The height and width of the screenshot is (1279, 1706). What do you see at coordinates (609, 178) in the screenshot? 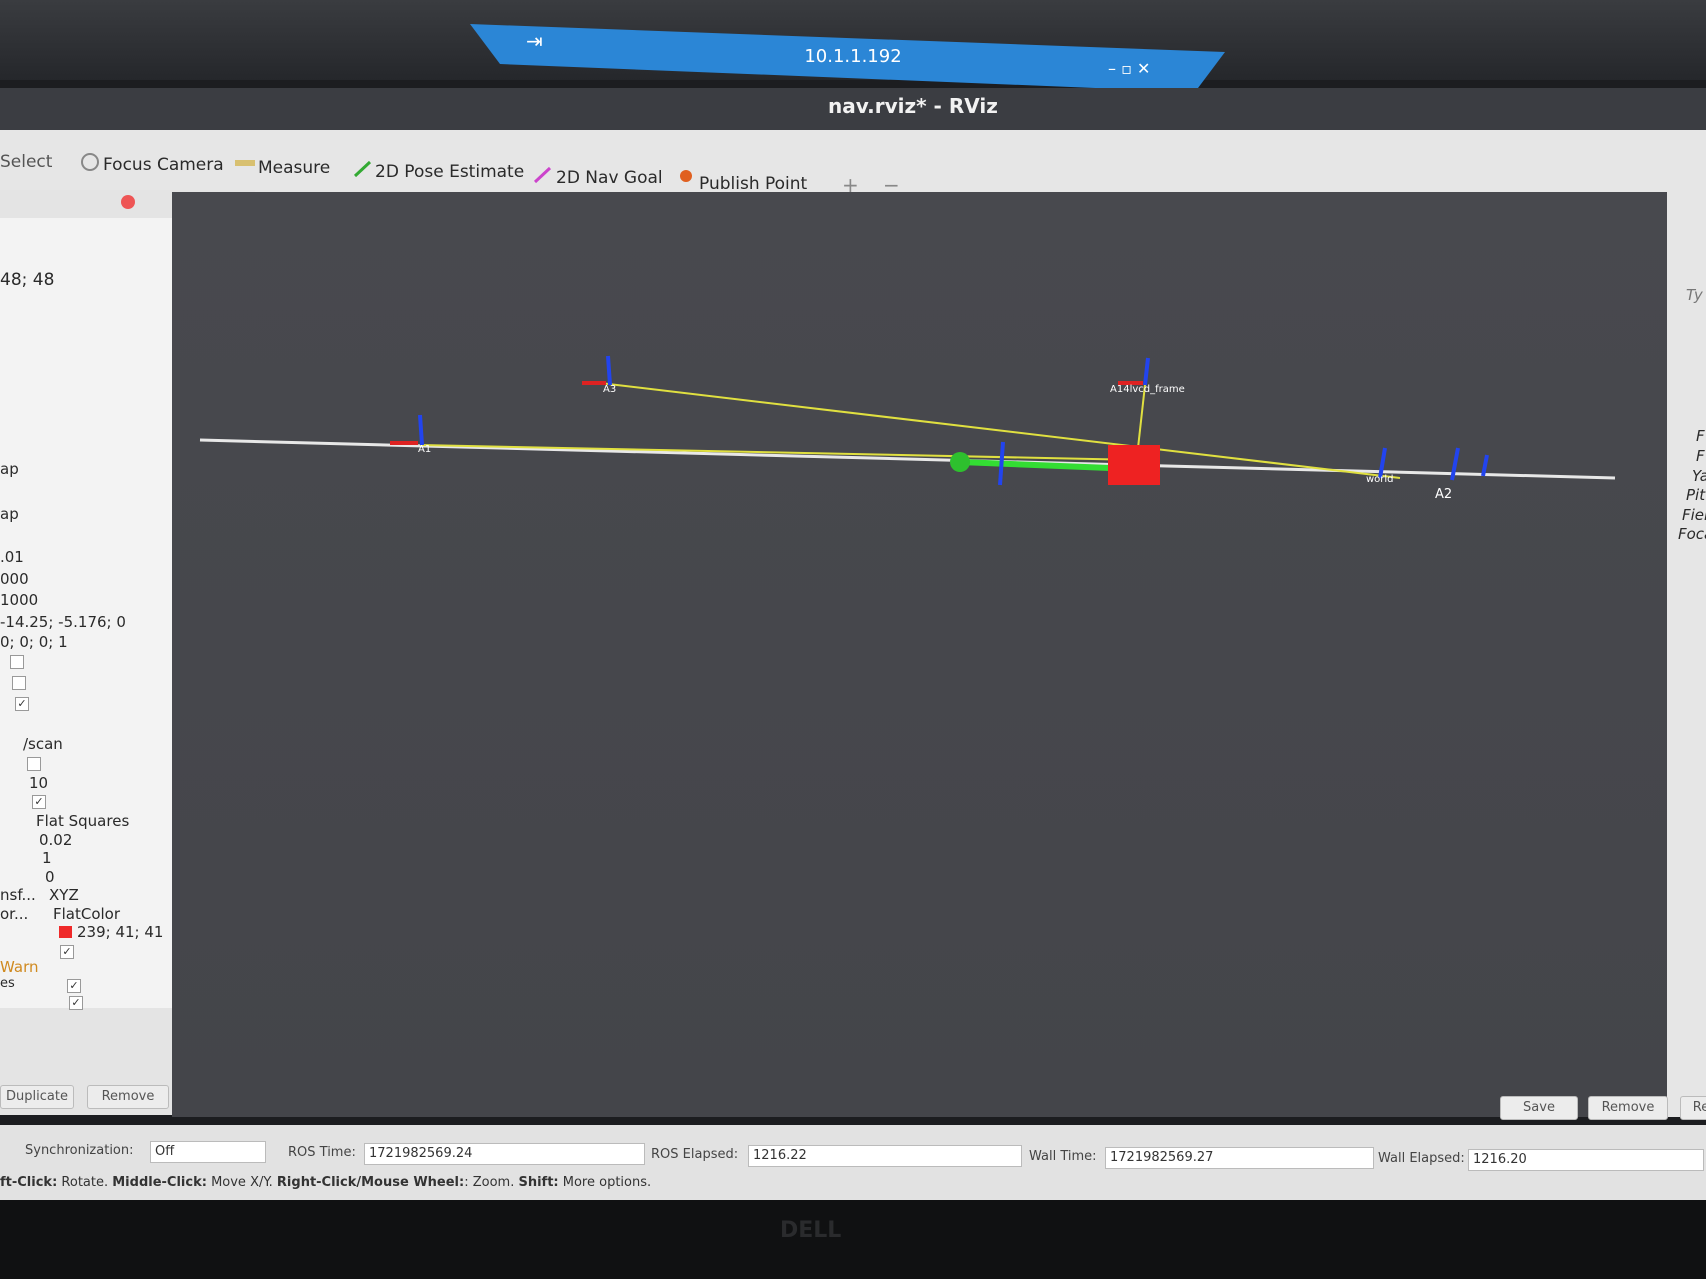
I see `tool: 2D Nav Goal` at bounding box center [609, 178].